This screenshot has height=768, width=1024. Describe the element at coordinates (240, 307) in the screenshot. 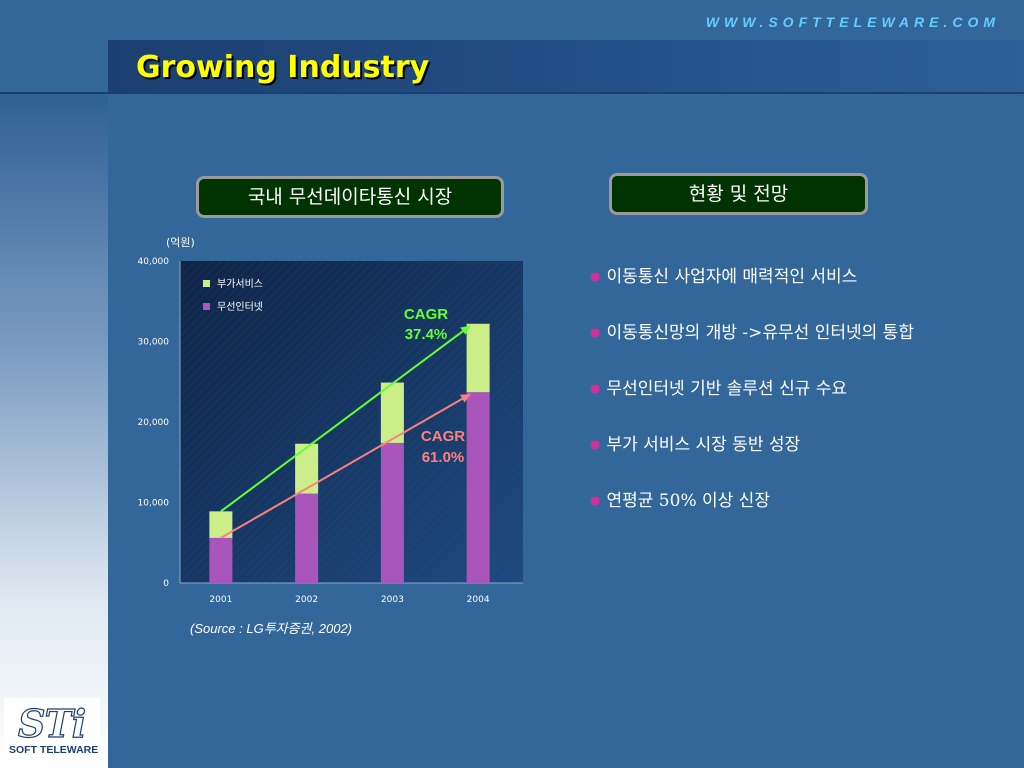

I see `legend-label: 무선인터넷` at that location.